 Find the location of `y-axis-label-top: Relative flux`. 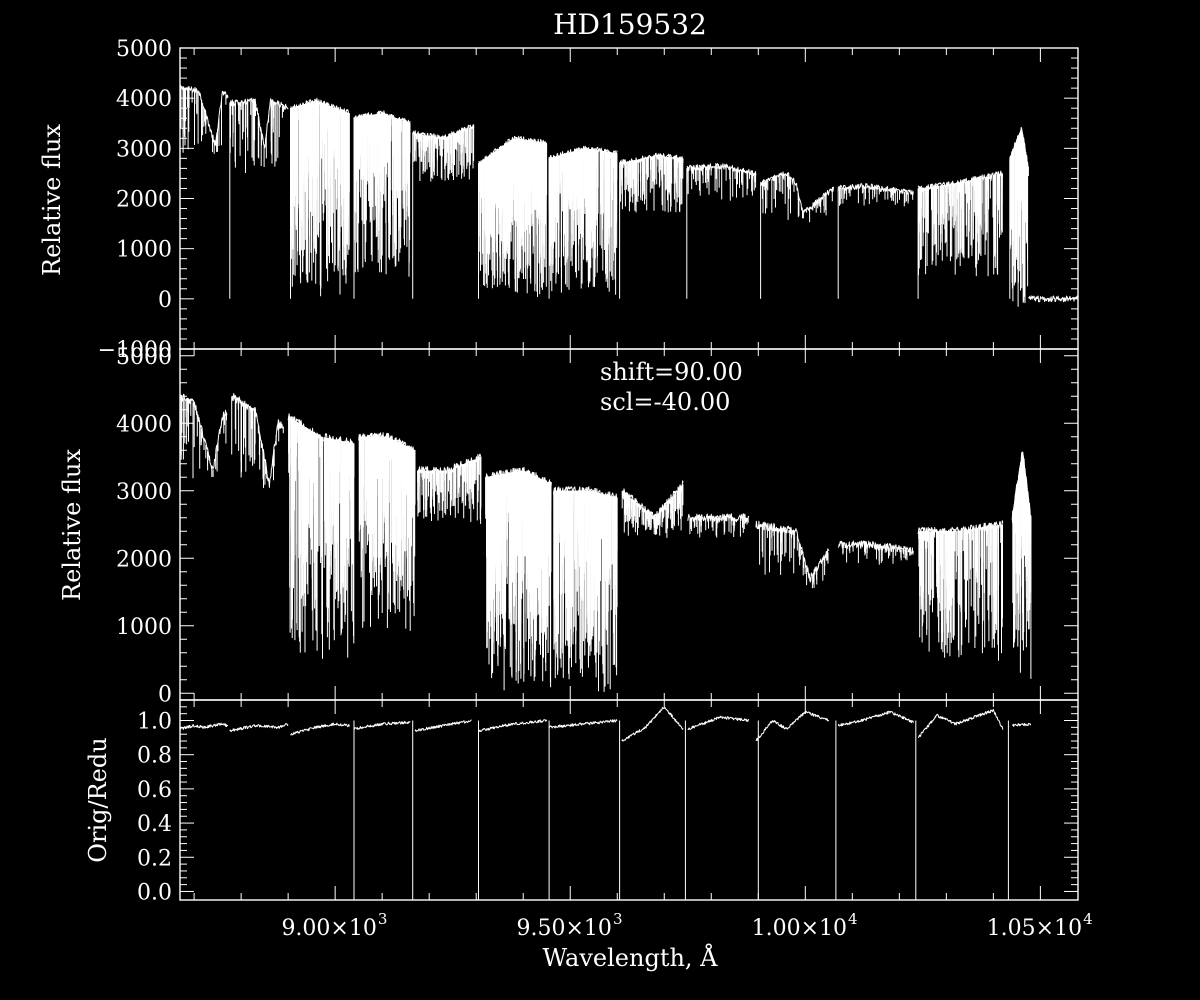

y-axis-label-top: Relative flux is located at coordinates (52, 200).